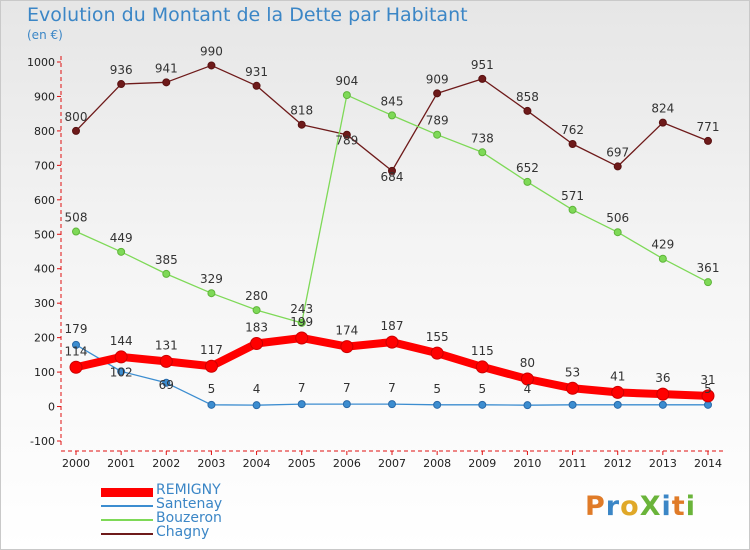  I want to click on data-label-bouzeron: 361, so click(708, 268).